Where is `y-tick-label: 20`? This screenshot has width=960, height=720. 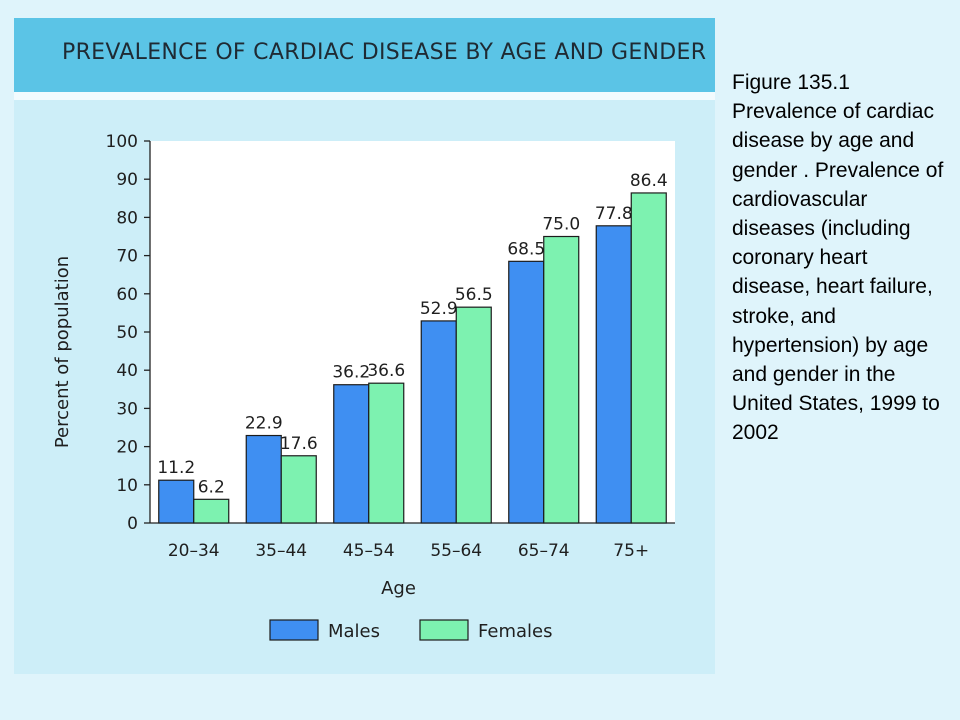 y-tick-label: 20 is located at coordinates (127, 448).